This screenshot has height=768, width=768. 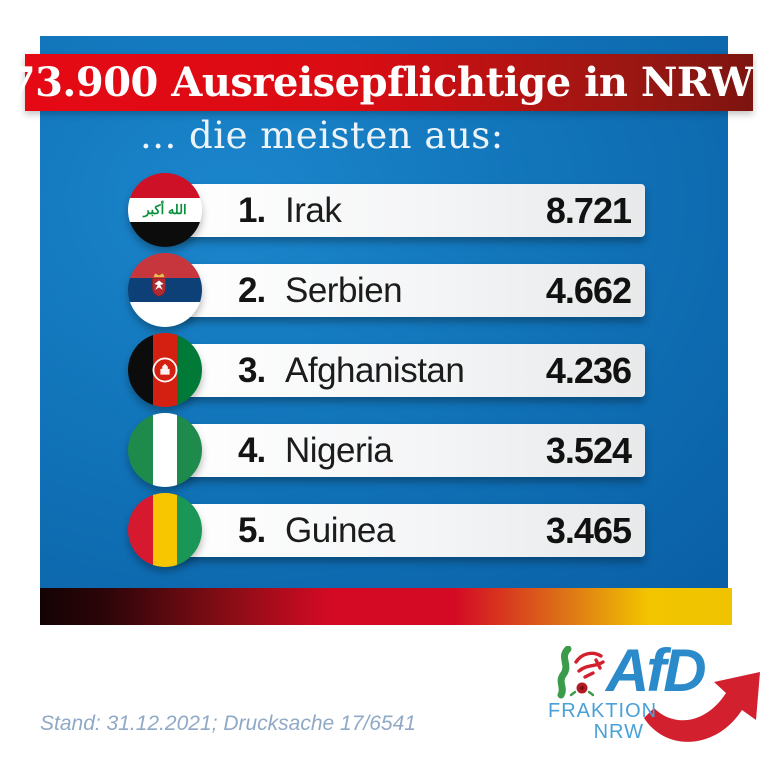 I want to click on flag-serbia-icon, so click(x=165, y=290).